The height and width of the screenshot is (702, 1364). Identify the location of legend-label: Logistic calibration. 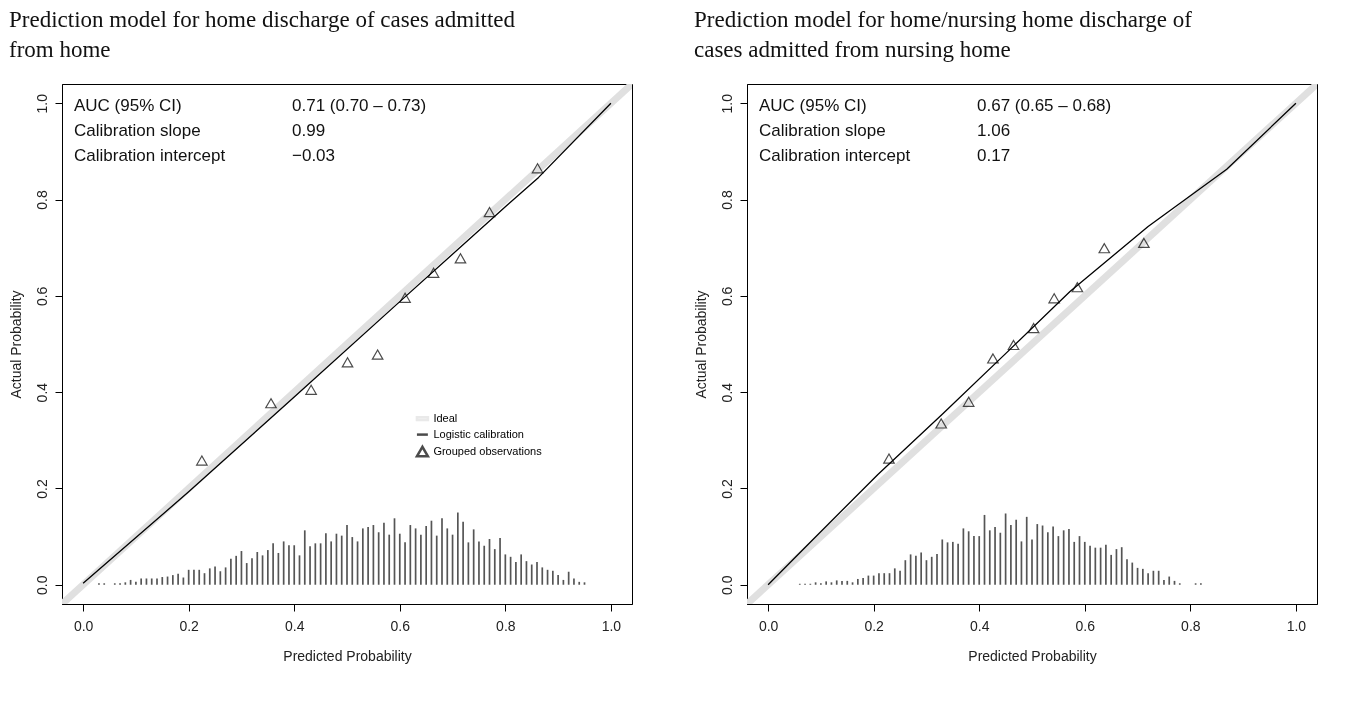
(478, 433).